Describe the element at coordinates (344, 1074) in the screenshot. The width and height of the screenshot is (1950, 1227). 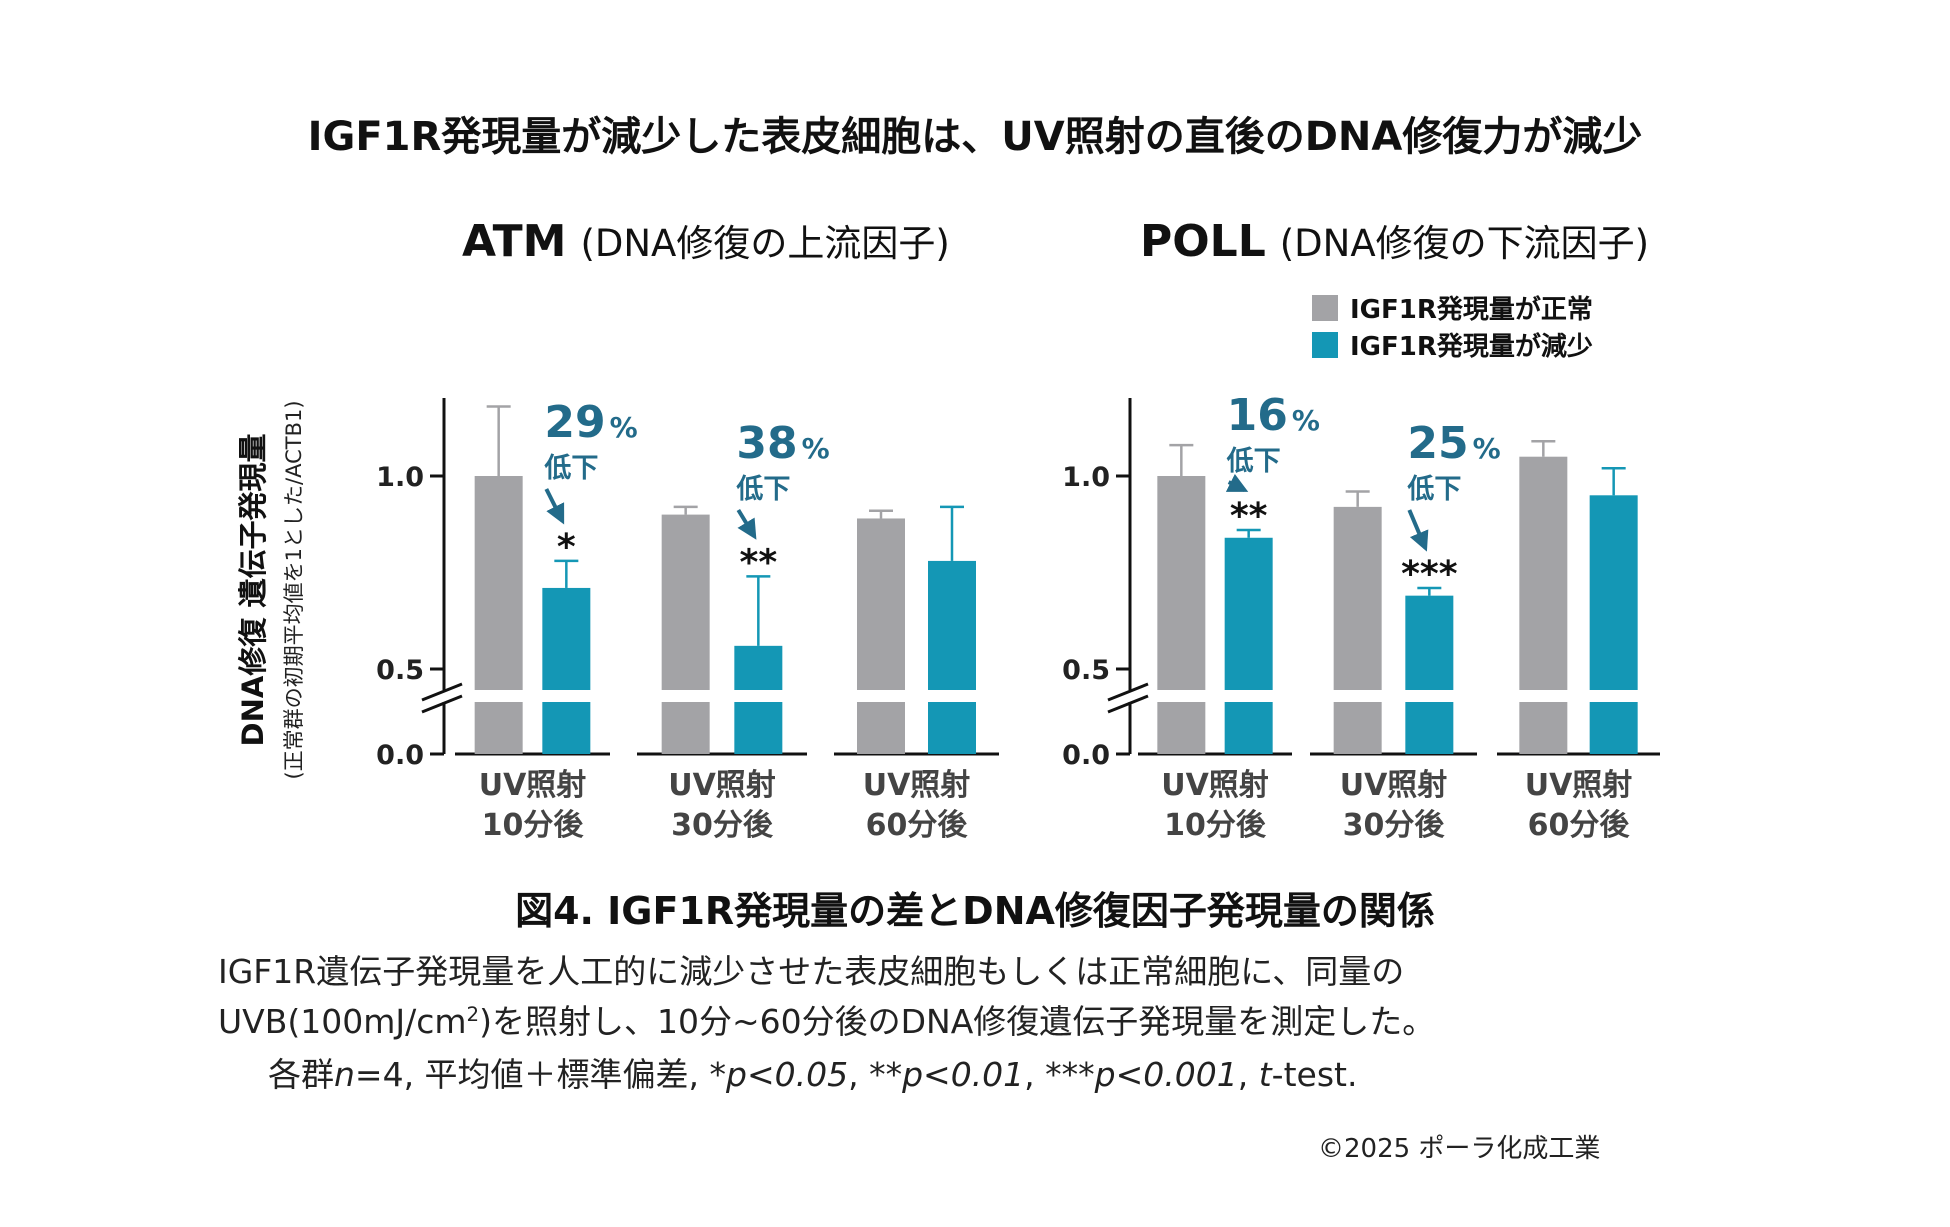
I see `cap3-n: n` at that location.